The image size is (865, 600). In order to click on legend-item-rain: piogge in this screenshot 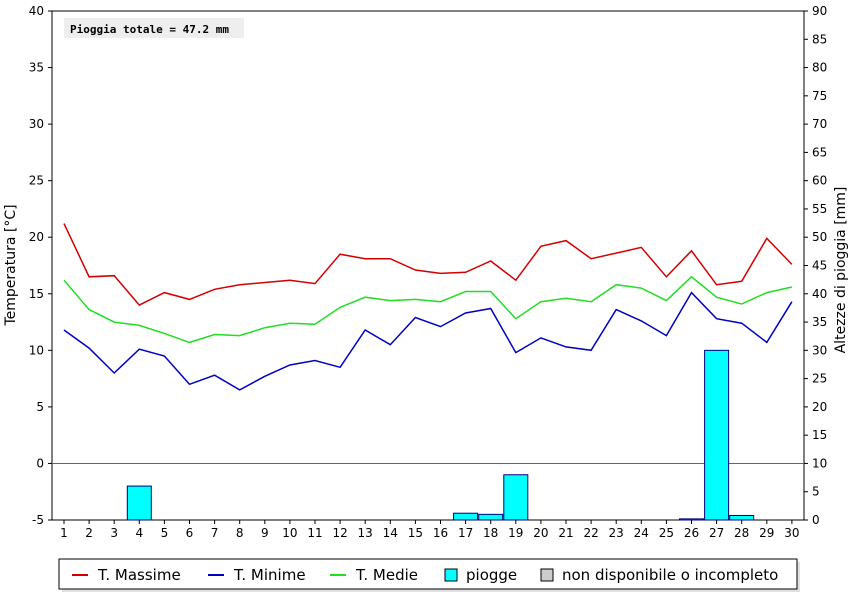, I will do `click(480, 575)`.